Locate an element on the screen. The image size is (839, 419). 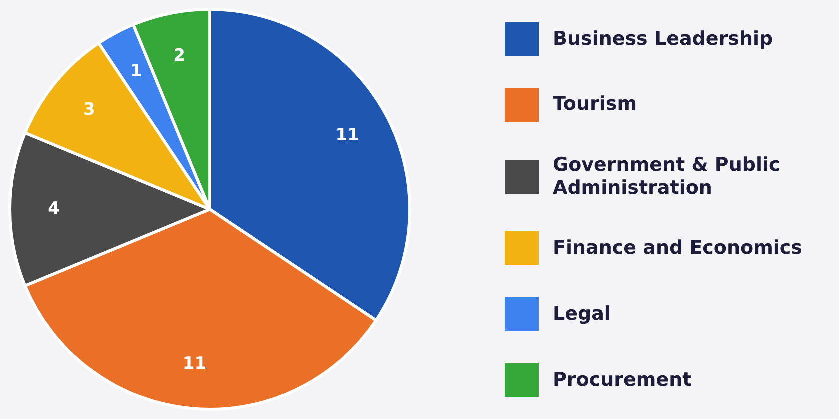
legend-label: Tourism is located at coordinates (595, 104).